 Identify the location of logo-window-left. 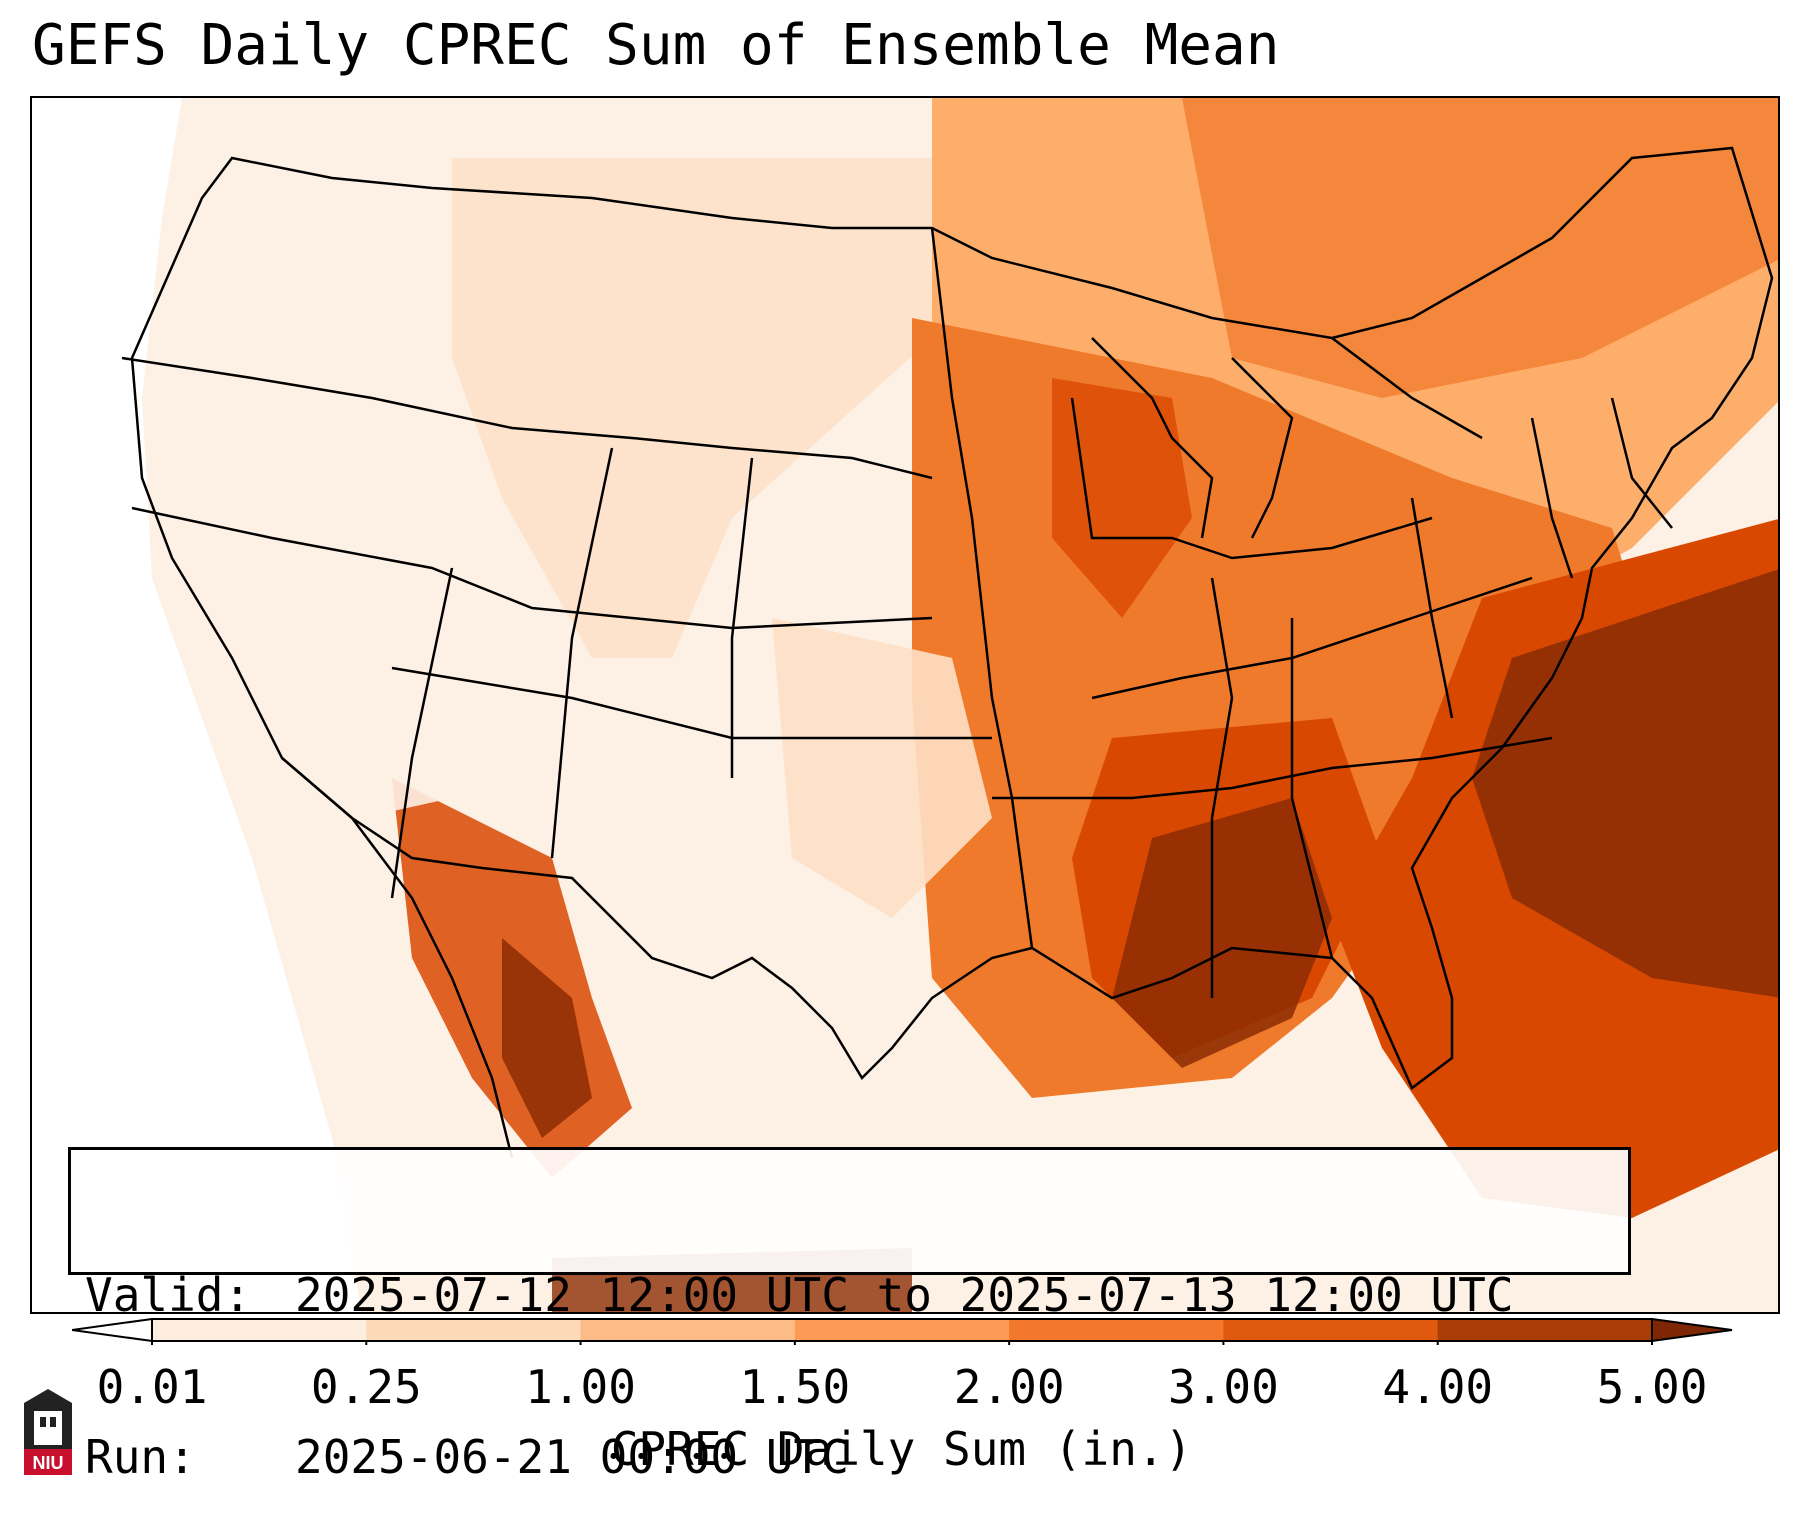
(43, 1422).